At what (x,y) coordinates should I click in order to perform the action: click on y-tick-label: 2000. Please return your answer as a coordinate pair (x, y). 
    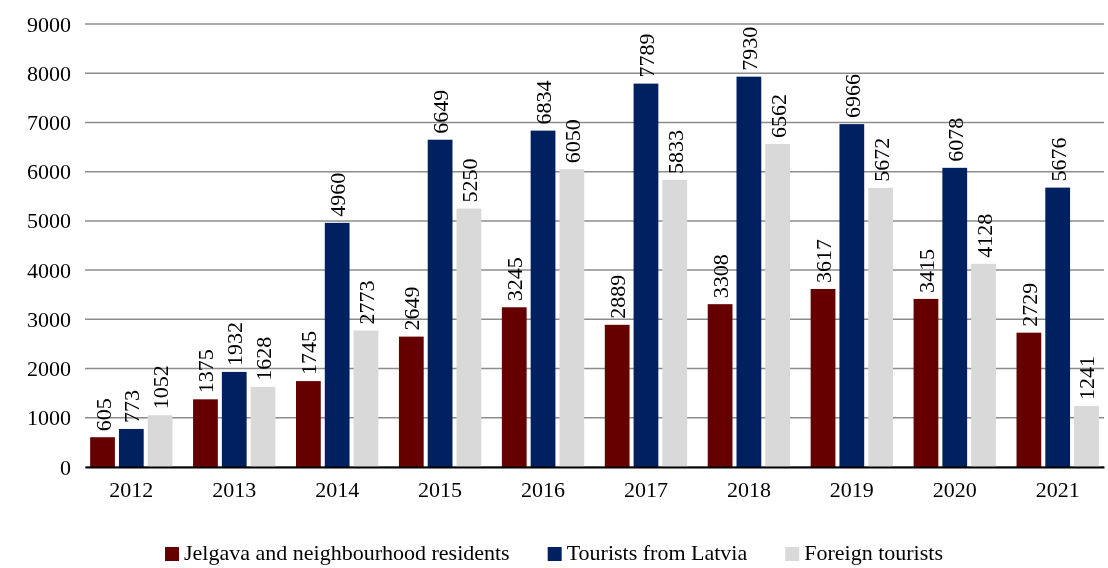
    Looking at the image, I should click on (49, 369).